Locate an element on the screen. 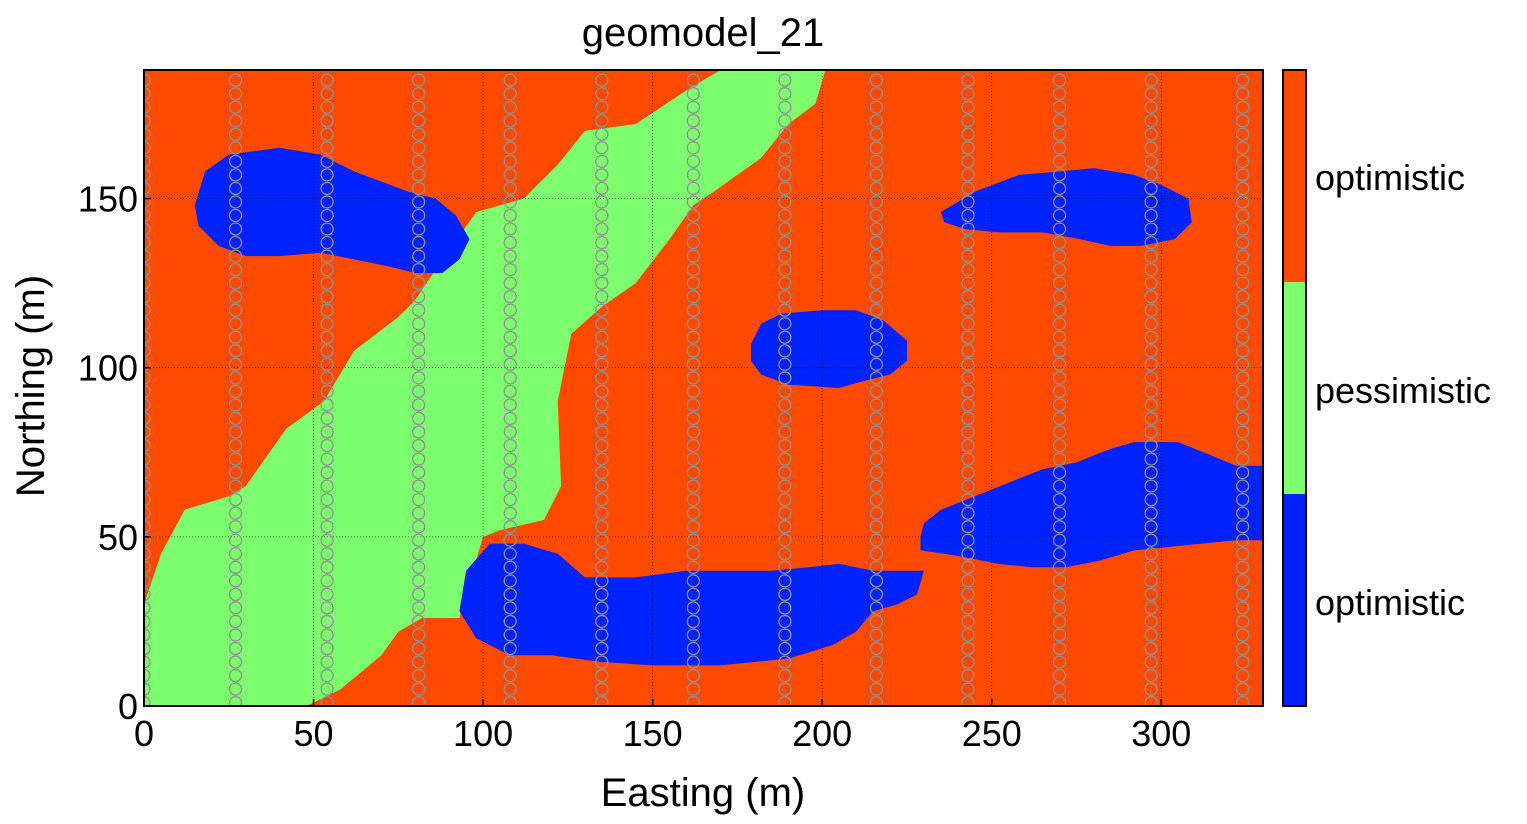 The image size is (1527, 824). x-tick-label: 200 is located at coordinates (822, 733).